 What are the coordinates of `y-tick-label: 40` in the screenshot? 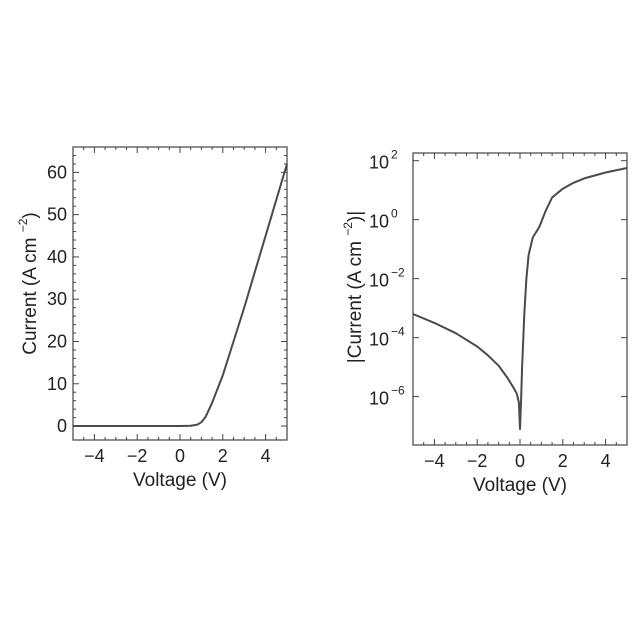 It's located at (57, 257).